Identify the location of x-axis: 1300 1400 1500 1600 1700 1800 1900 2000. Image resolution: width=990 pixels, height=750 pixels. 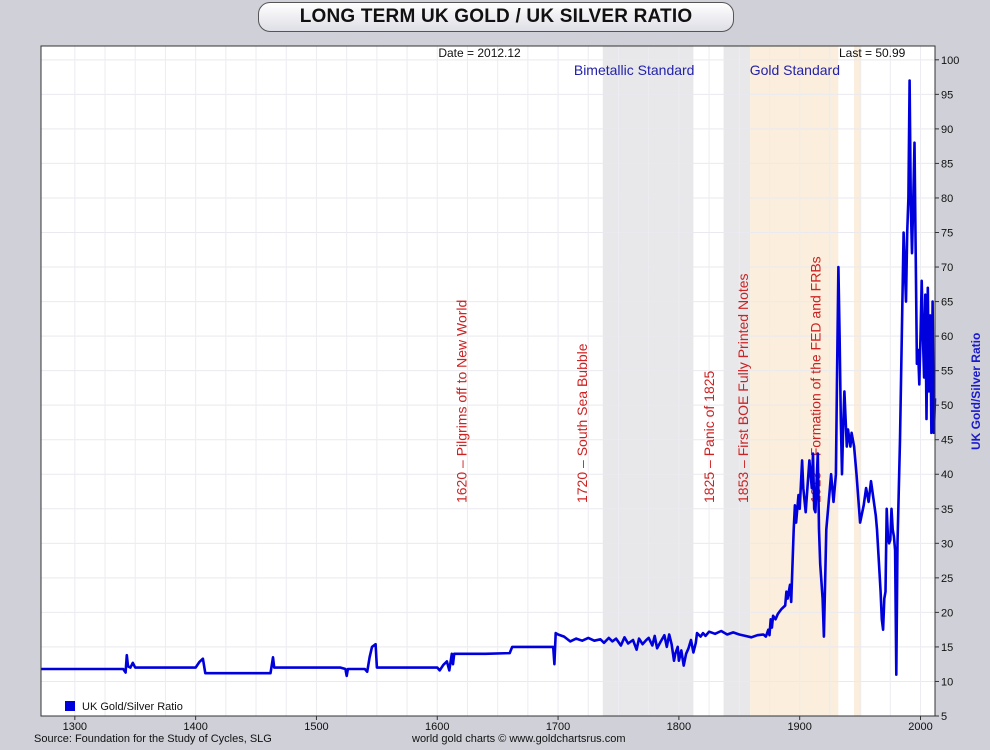
(498, 724).